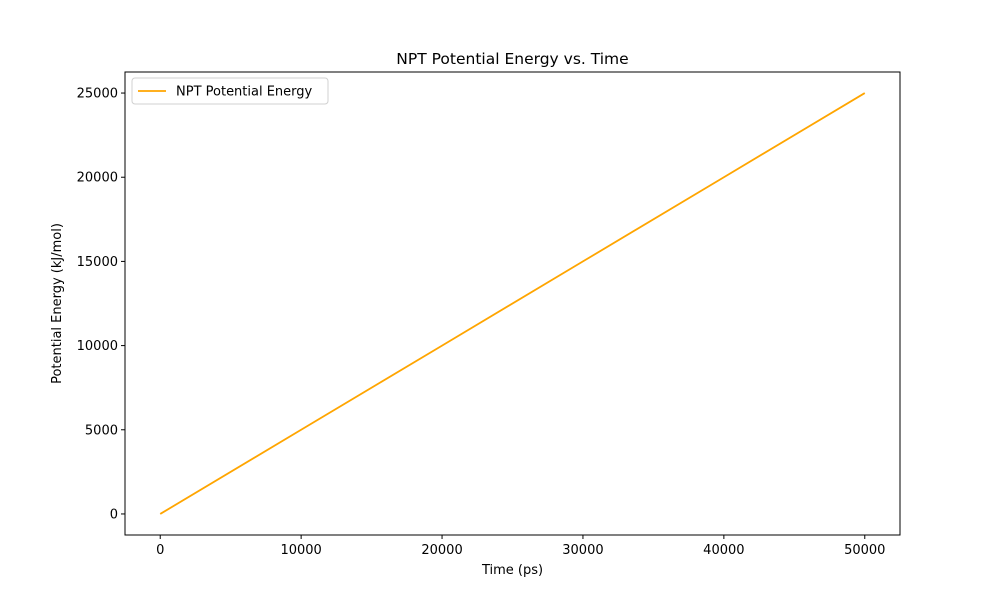 The height and width of the screenshot is (600, 1000). I want to click on chart-title: NPT Potential Energy vs. Time, so click(512, 59).